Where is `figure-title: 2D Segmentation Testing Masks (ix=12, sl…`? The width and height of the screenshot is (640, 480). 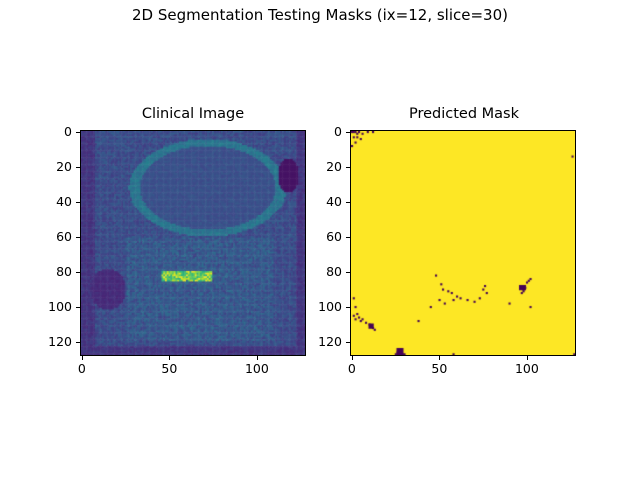 figure-title: 2D Segmentation Testing Masks (ix=12, sl… is located at coordinates (320, 15).